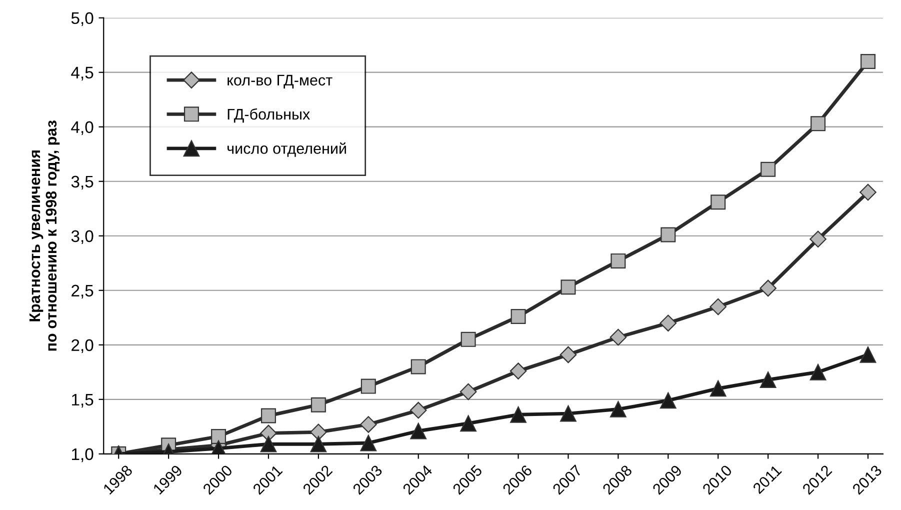 The image size is (901, 510). What do you see at coordinates (287, 149) in the screenshot?
I see `legend-label: число отделений` at bounding box center [287, 149].